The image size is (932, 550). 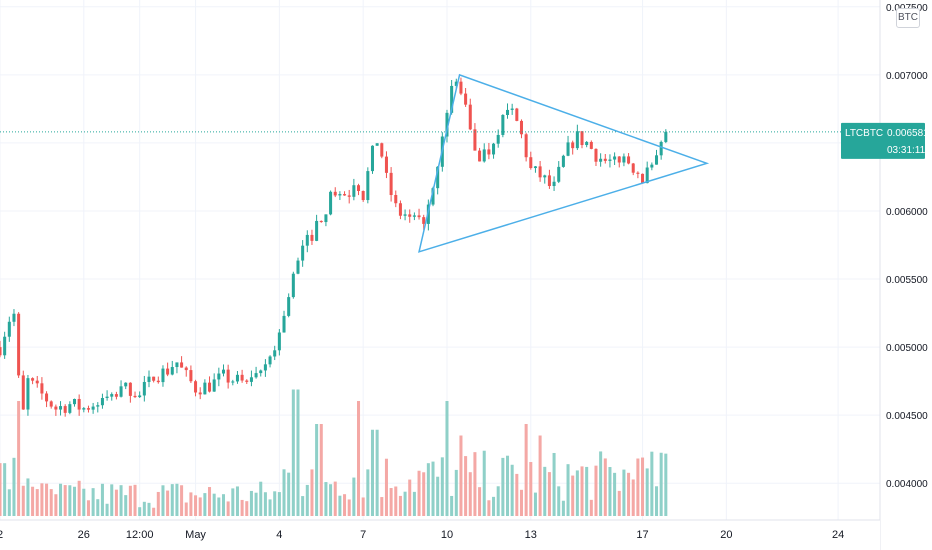 I want to click on symbol-label: LTCBTC, so click(x=864, y=133).